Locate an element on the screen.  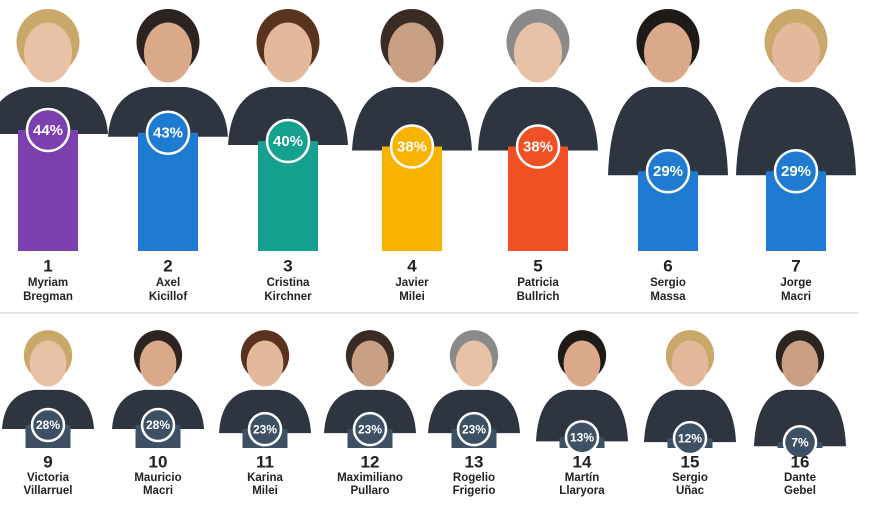
rank: 1 is located at coordinates (47, 265).